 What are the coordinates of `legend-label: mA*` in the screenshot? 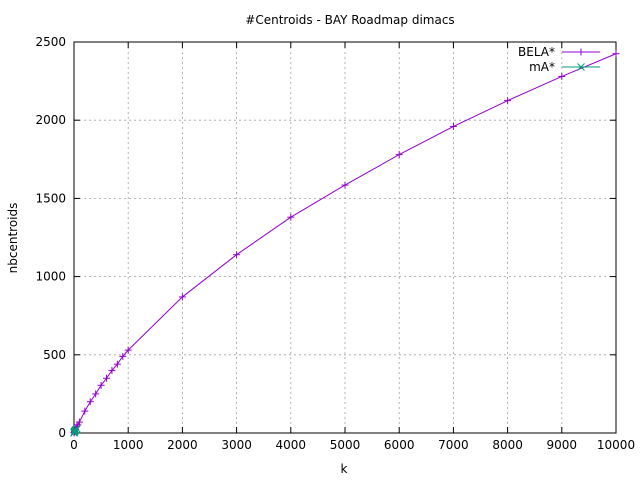 It's located at (542, 67).